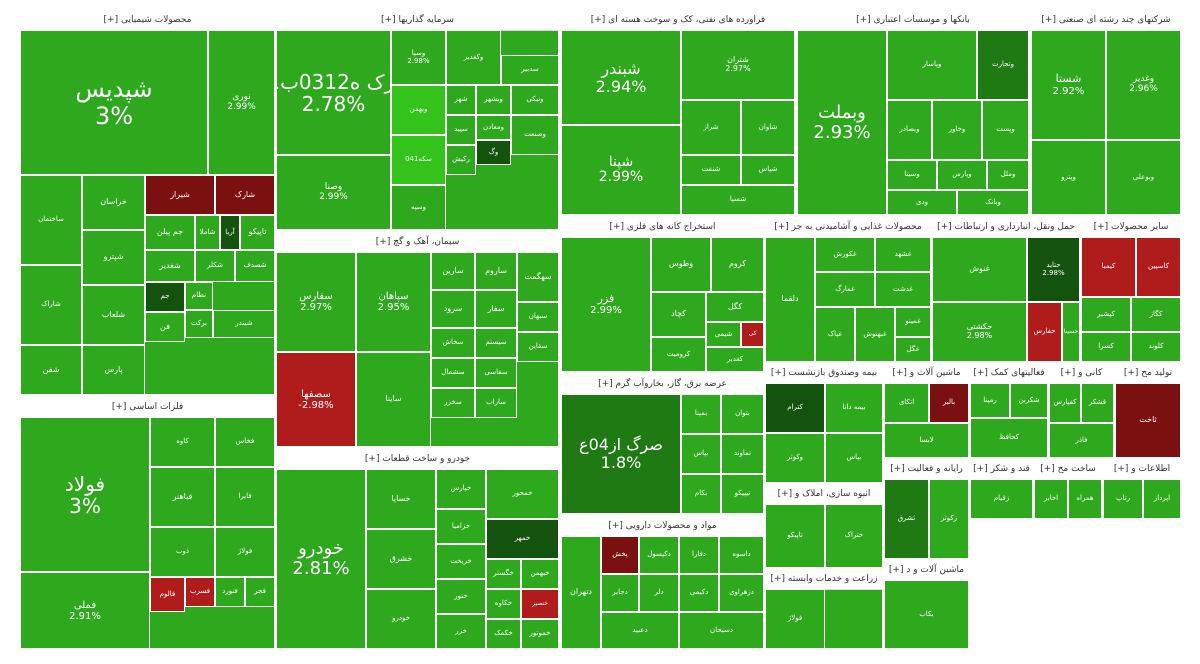 The image size is (1200, 664). Describe the element at coordinates (854, 536) in the screenshot. I see `stock-tile: ختراک` at that location.